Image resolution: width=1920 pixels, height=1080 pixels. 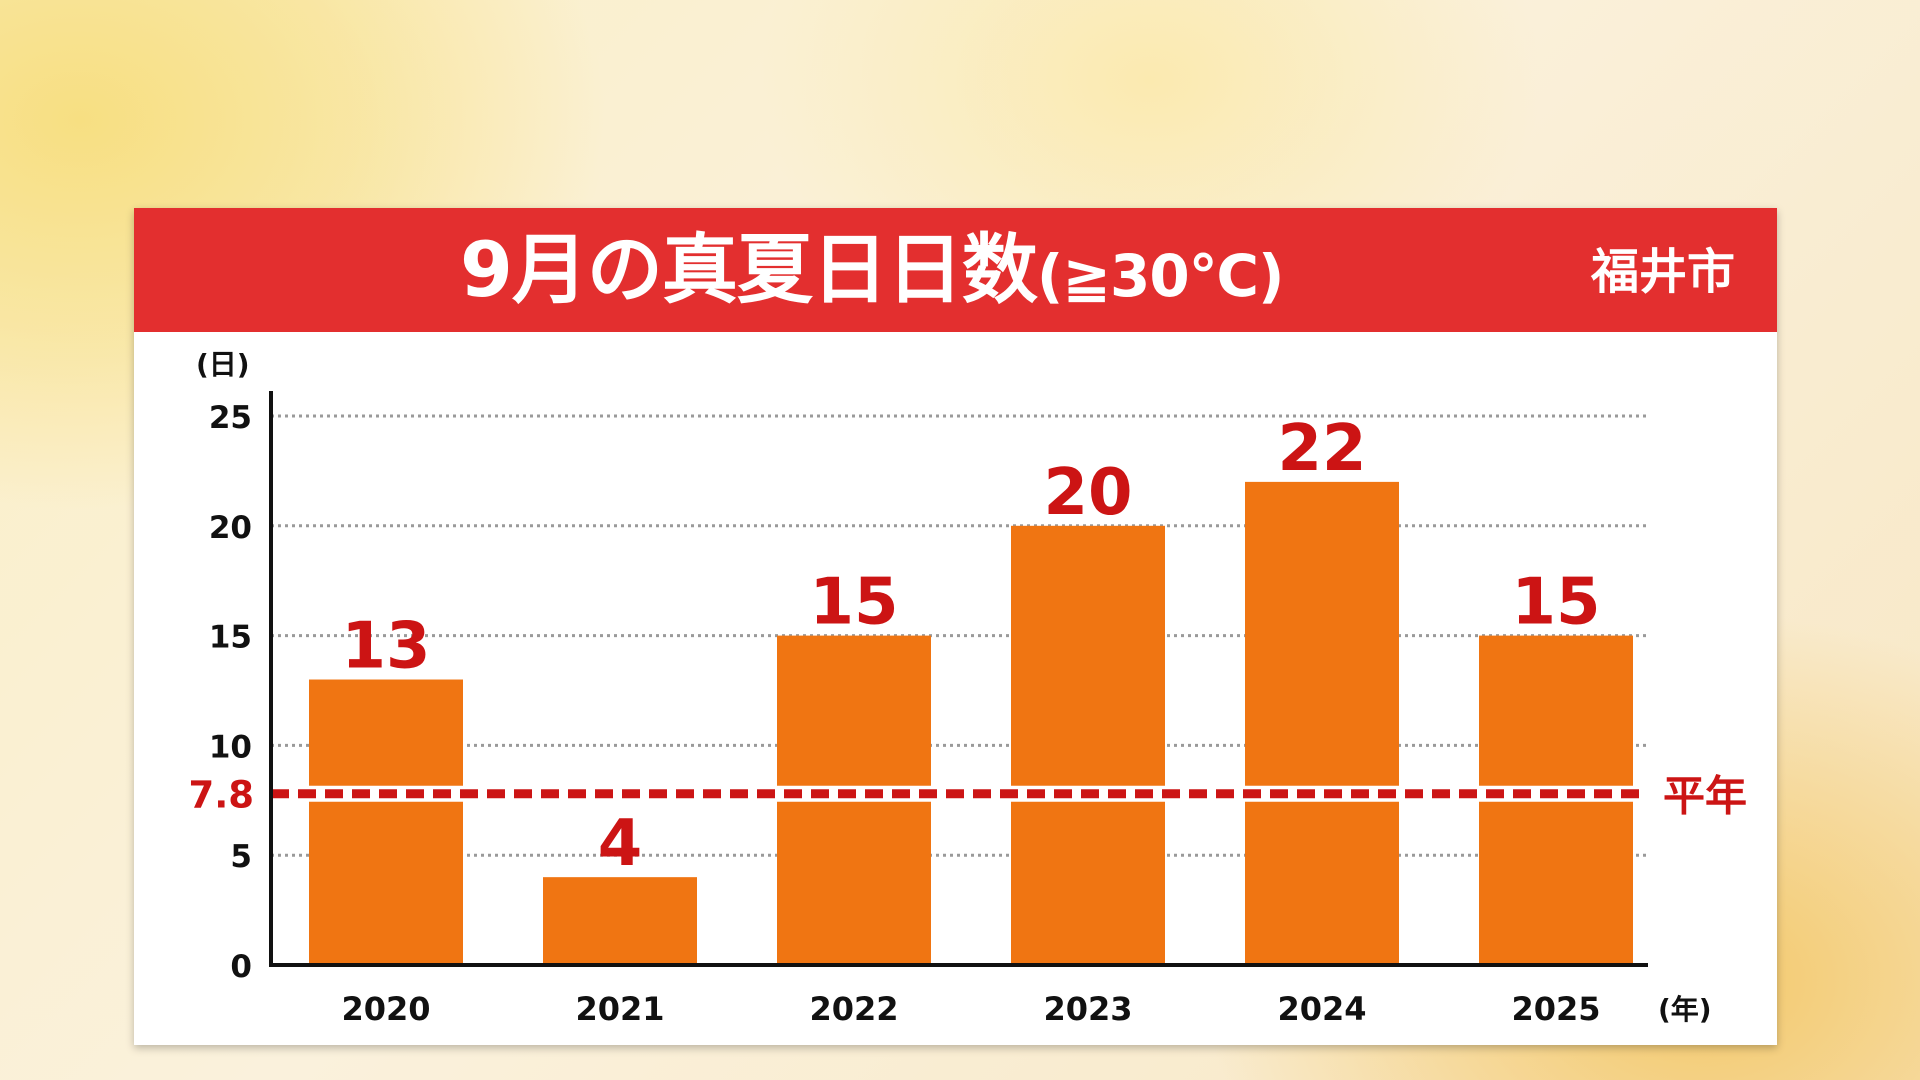 I want to click on y-tick-label: 0, so click(x=241, y=967).